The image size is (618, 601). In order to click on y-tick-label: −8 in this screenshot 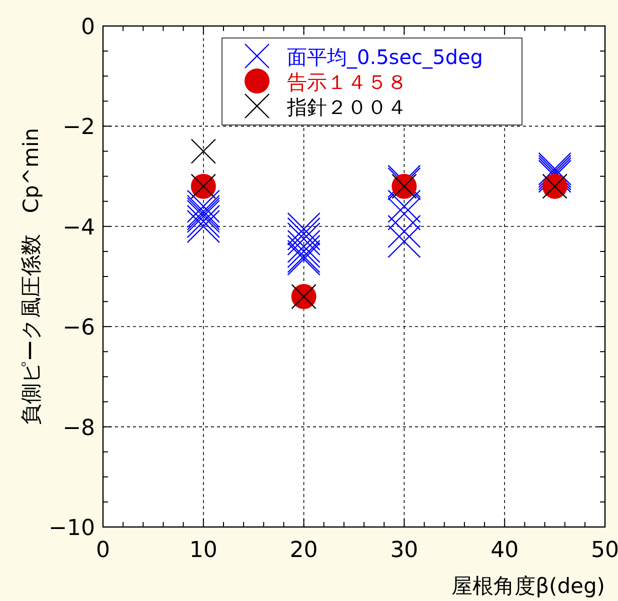, I will do `click(78, 428)`.